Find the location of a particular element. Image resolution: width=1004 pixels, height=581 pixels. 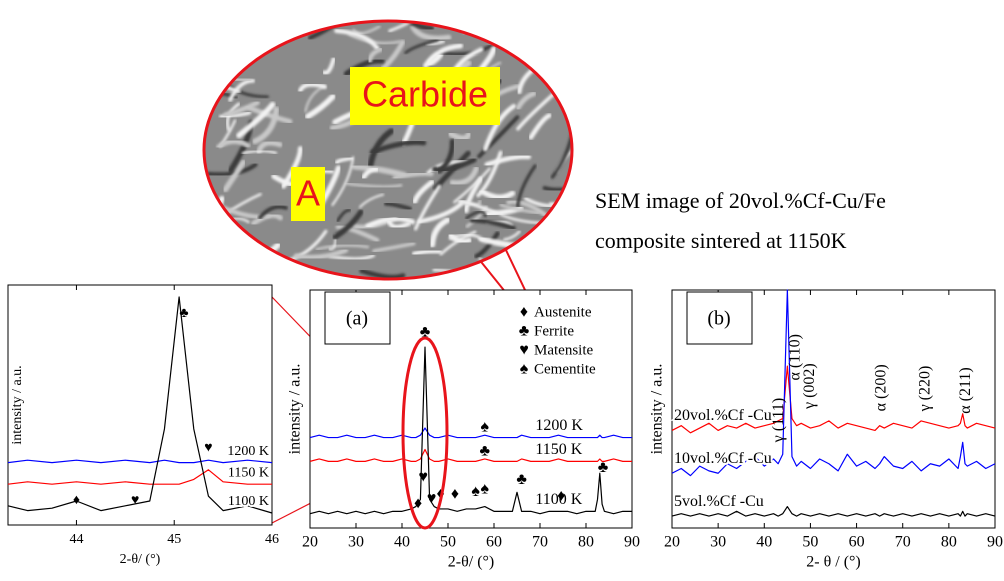

annotation: γ (002) is located at coordinates (809, 386).